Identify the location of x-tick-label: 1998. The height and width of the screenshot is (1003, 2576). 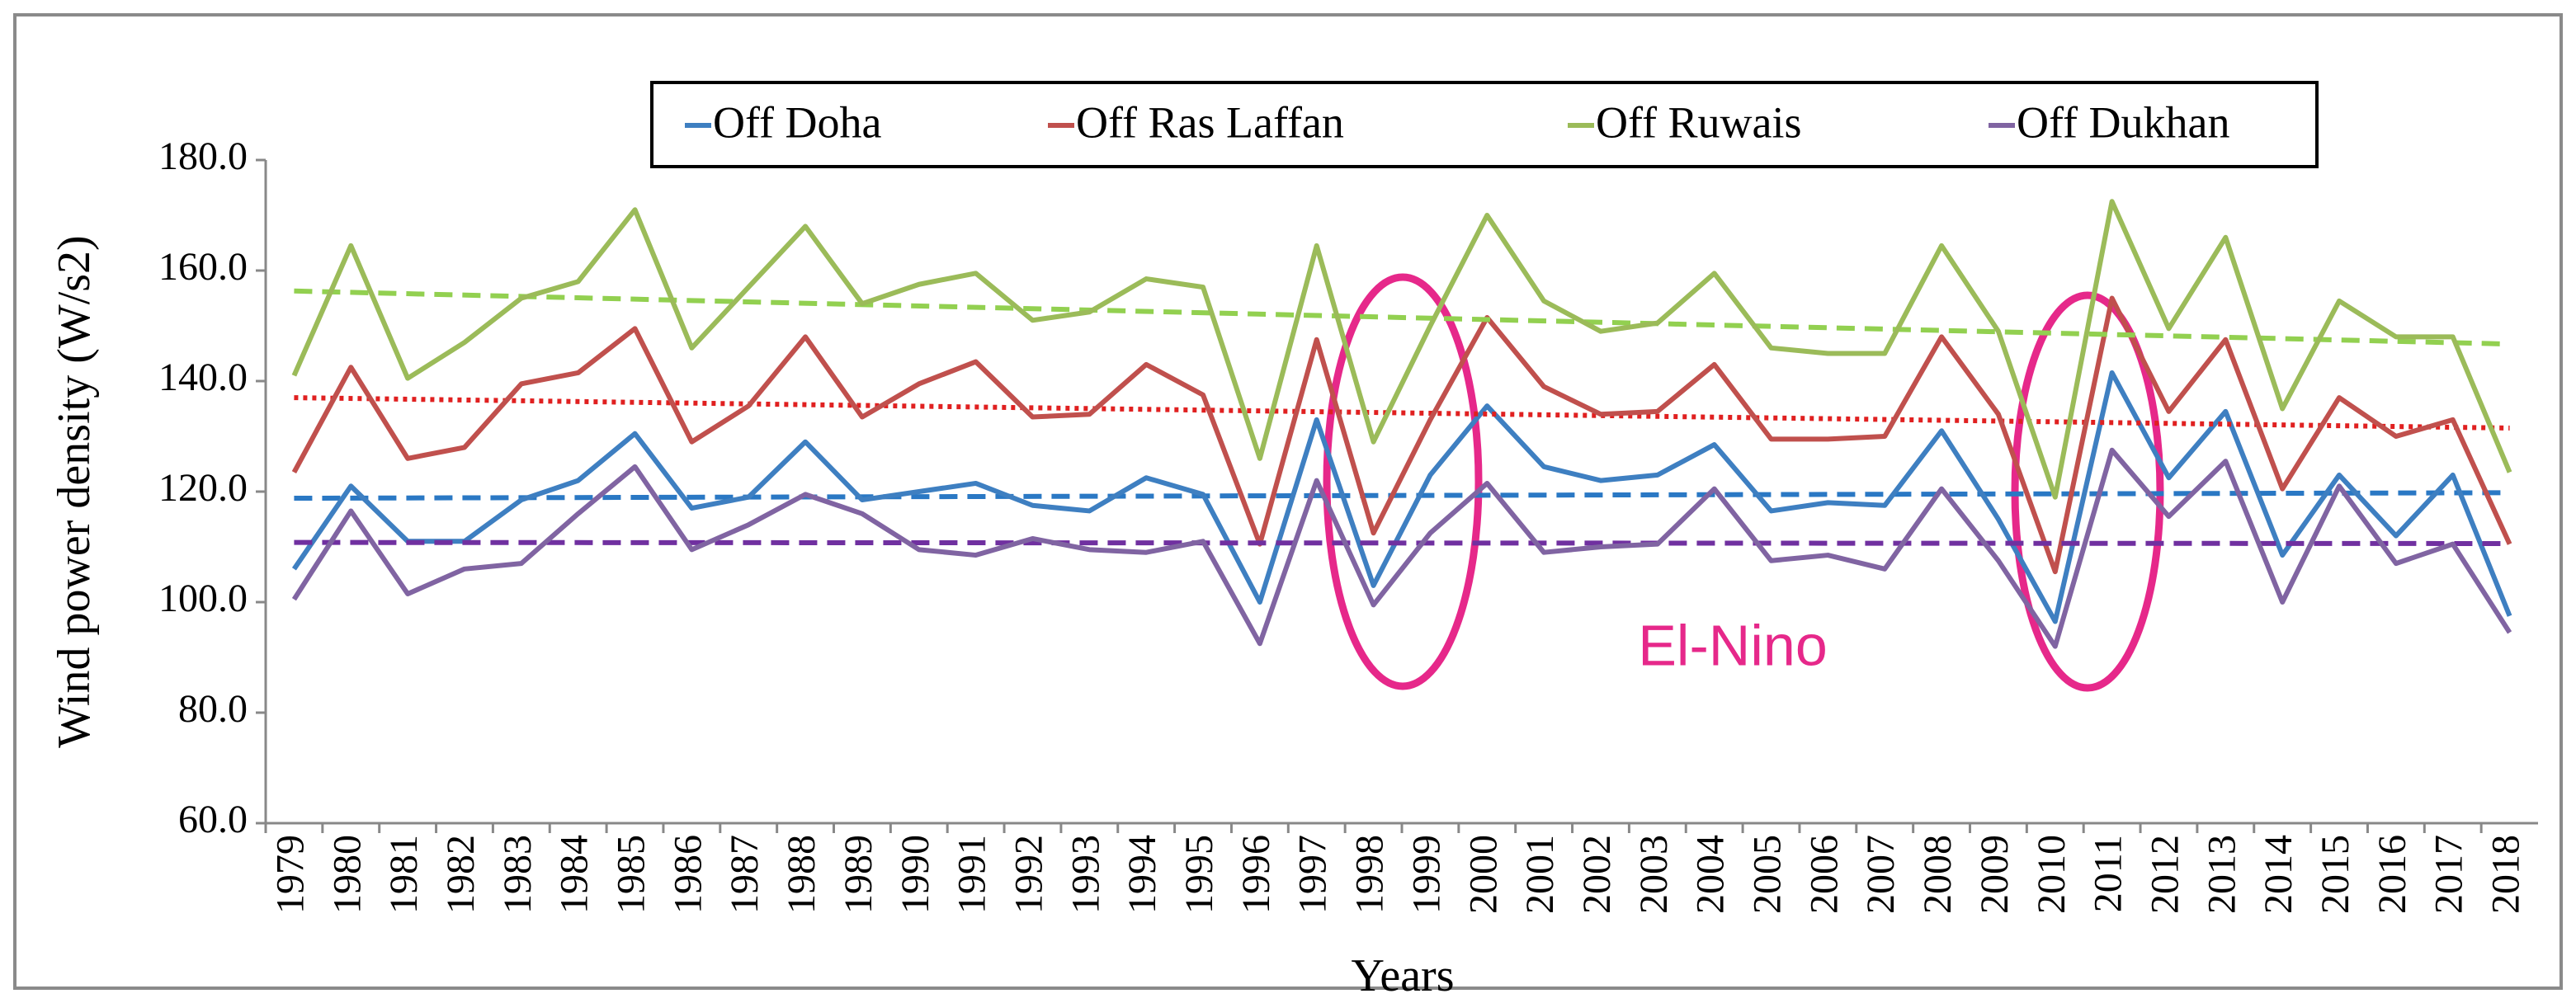
(1370, 874).